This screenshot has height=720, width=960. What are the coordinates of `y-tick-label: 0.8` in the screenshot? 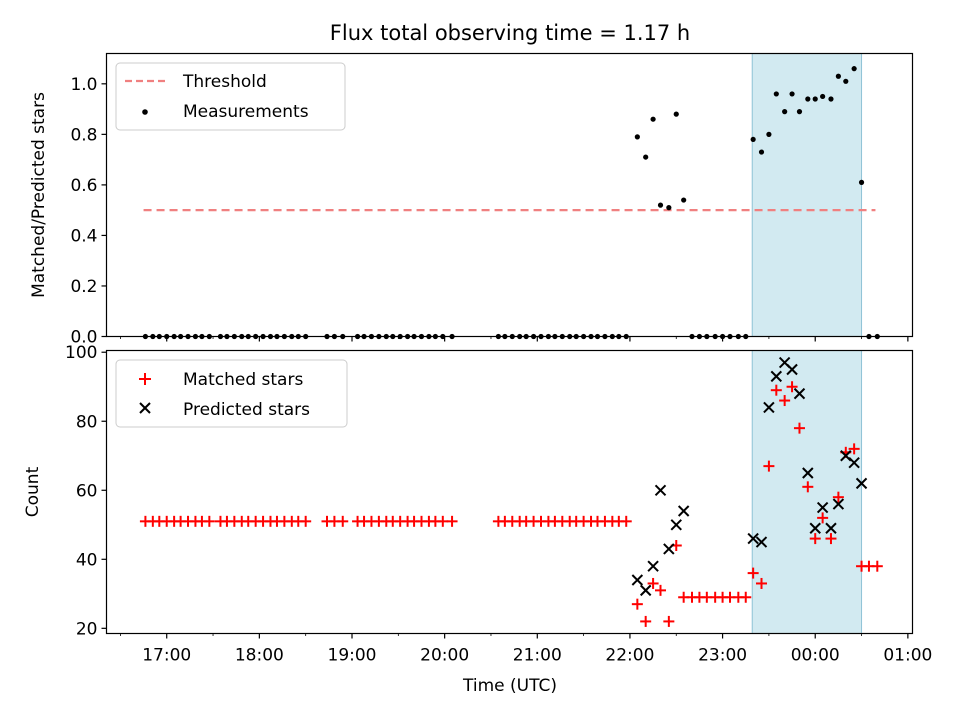 It's located at (83, 135).